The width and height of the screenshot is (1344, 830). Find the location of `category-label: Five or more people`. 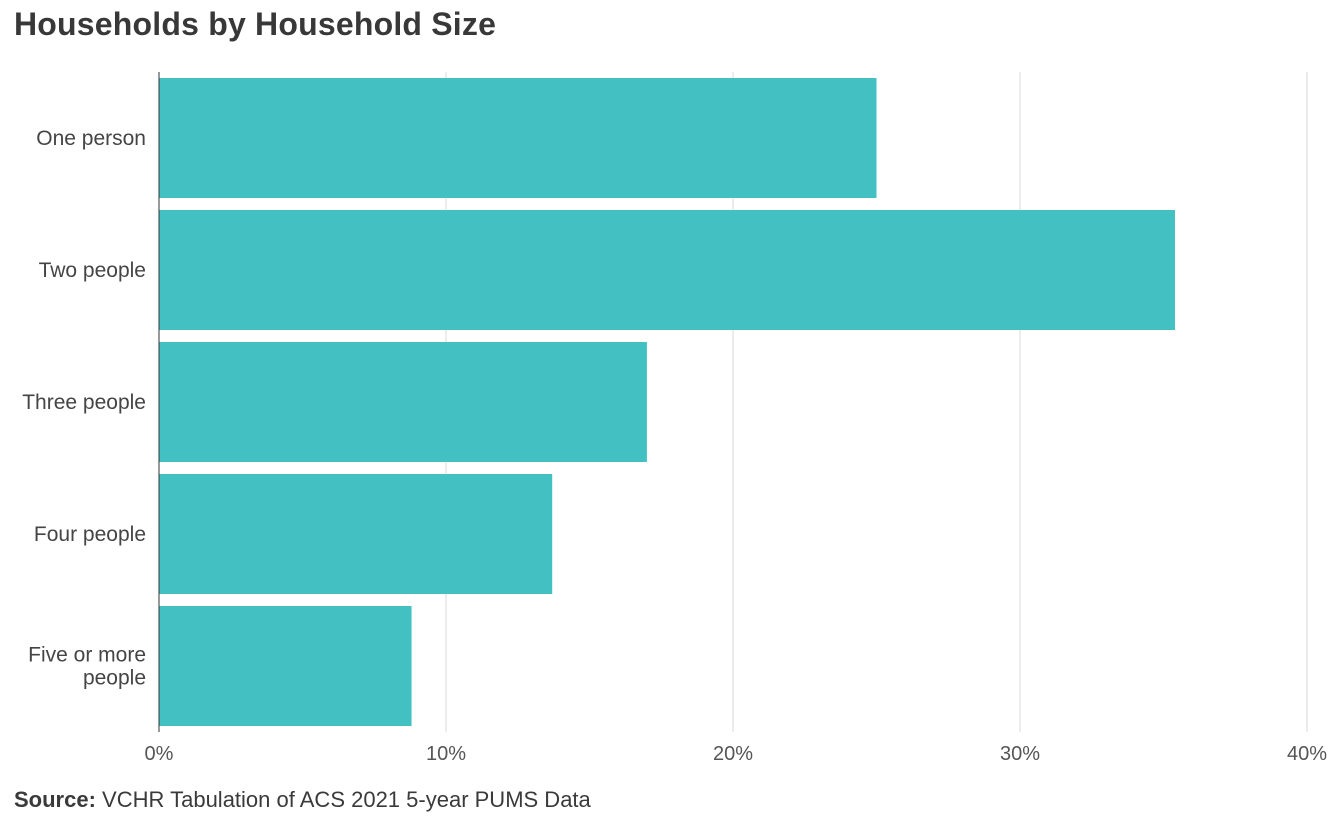

category-label: Five or more people is located at coordinates (87, 667).